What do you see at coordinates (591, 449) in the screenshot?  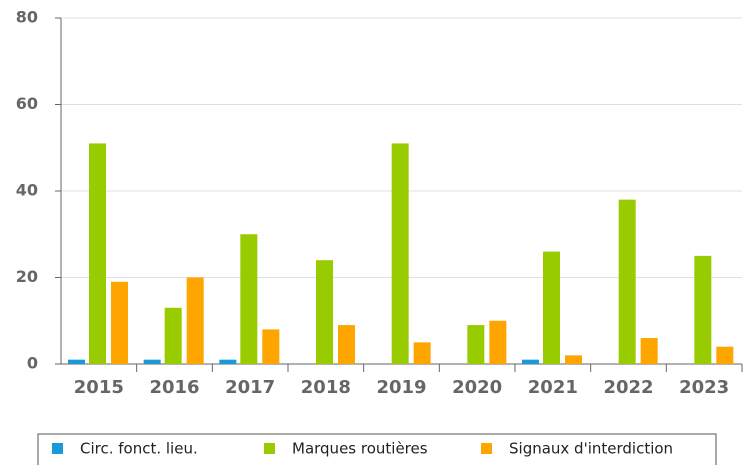 I see `legend-label: Signaux d'interdiction` at bounding box center [591, 449].